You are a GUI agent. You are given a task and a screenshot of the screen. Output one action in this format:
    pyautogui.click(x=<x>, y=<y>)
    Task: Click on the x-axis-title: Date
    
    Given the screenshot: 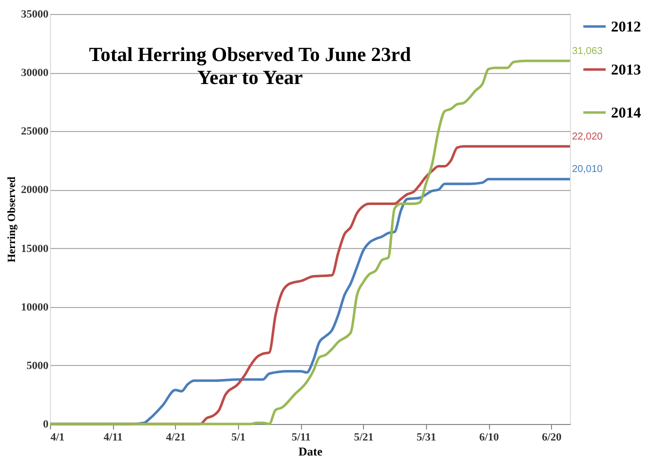 What is the action you would take?
    pyautogui.click(x=311, y=451)
    